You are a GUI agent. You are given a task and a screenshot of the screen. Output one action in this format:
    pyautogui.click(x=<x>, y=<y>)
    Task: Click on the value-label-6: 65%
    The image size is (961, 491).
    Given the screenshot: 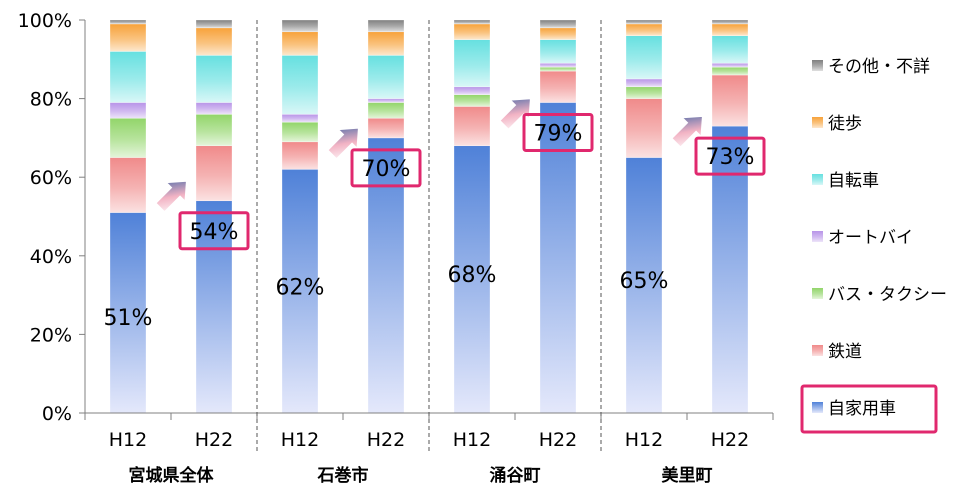 What is the action you would take?
    pyautogui.click(x=644, y=281)
    